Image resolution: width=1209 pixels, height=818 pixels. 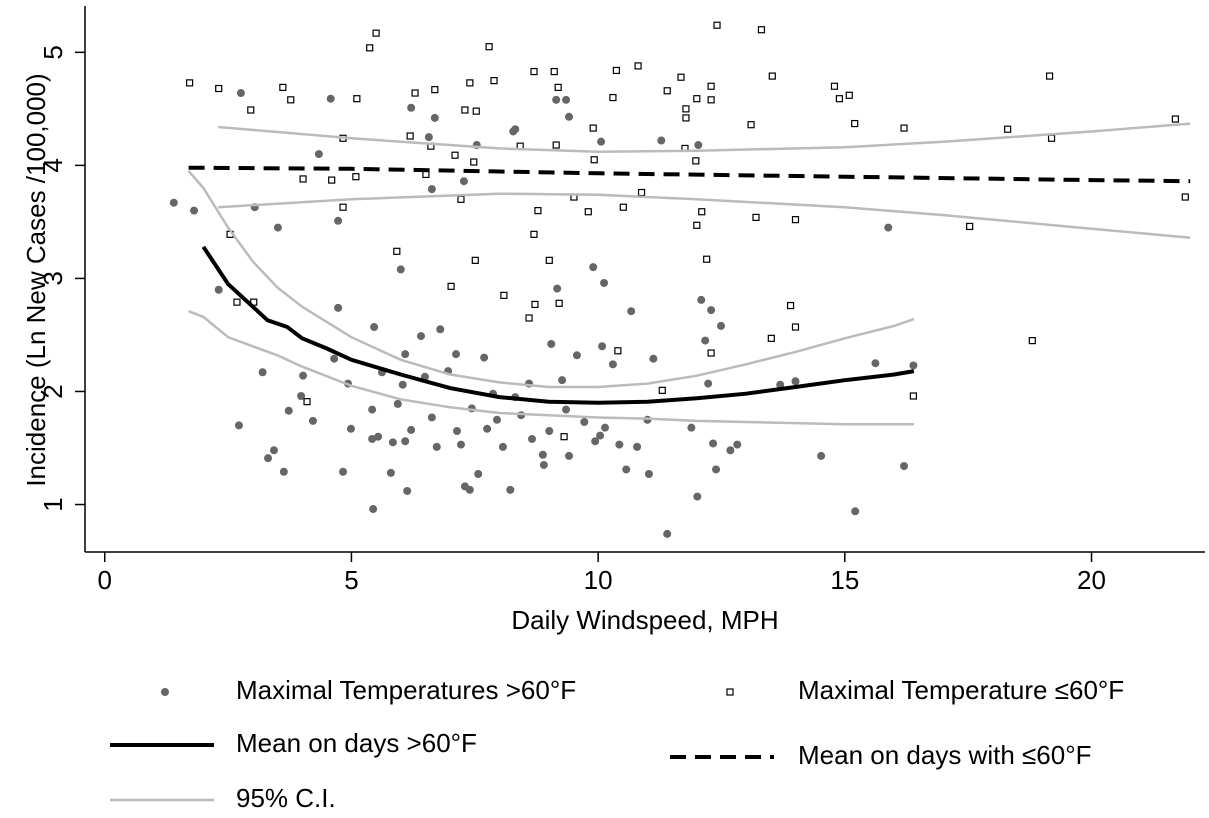 I want to click on y-tick-label: 2, so click(x=53, y=391).